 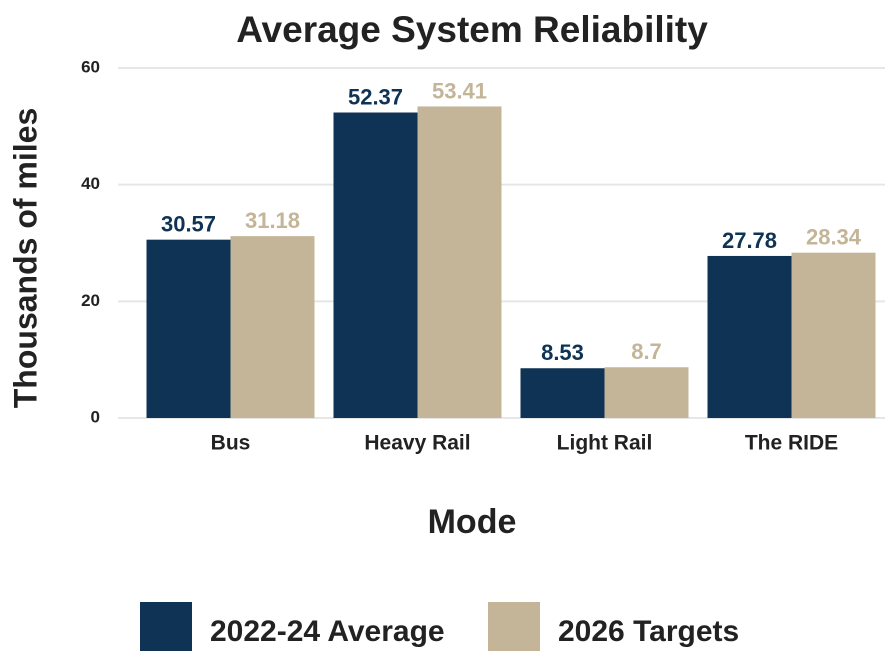 What do you see at coordinates (272, 220) in the screenshot?
I see `value-label: 31.18` at bounding box center [272, 220].